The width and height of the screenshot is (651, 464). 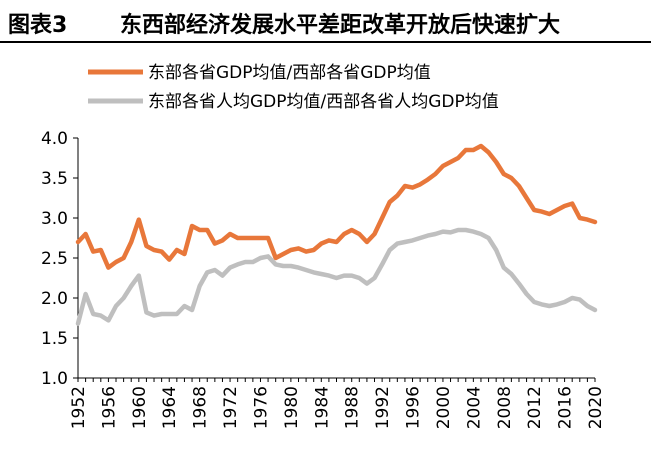 I want to click on legend-label-1: 东部各省GDP均值/西部各省GDP均值, so click(x=289, y=73).